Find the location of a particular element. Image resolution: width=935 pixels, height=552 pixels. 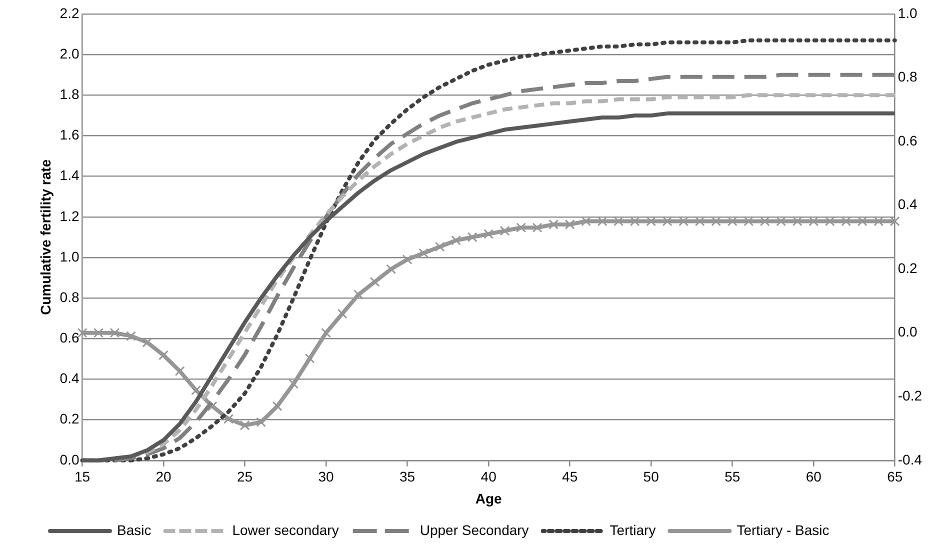

y2-tick-label: 0.8 is located at coordinates (908, 76).